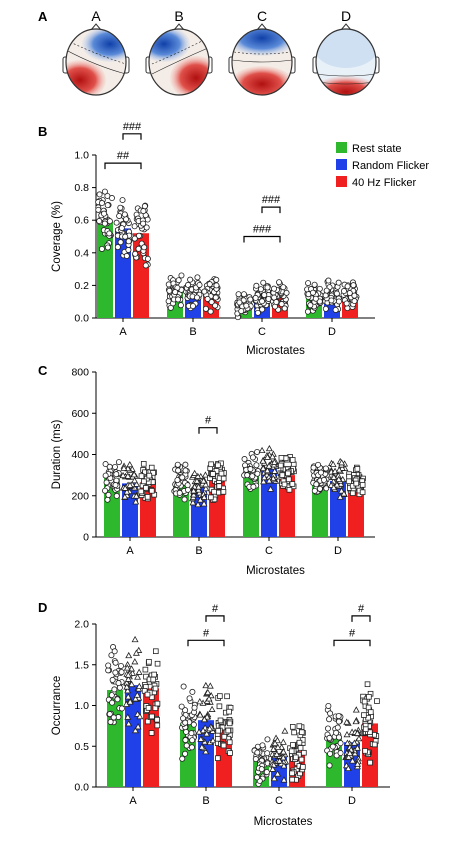  I want to click on x-tick-label: B, so click(198, 551).